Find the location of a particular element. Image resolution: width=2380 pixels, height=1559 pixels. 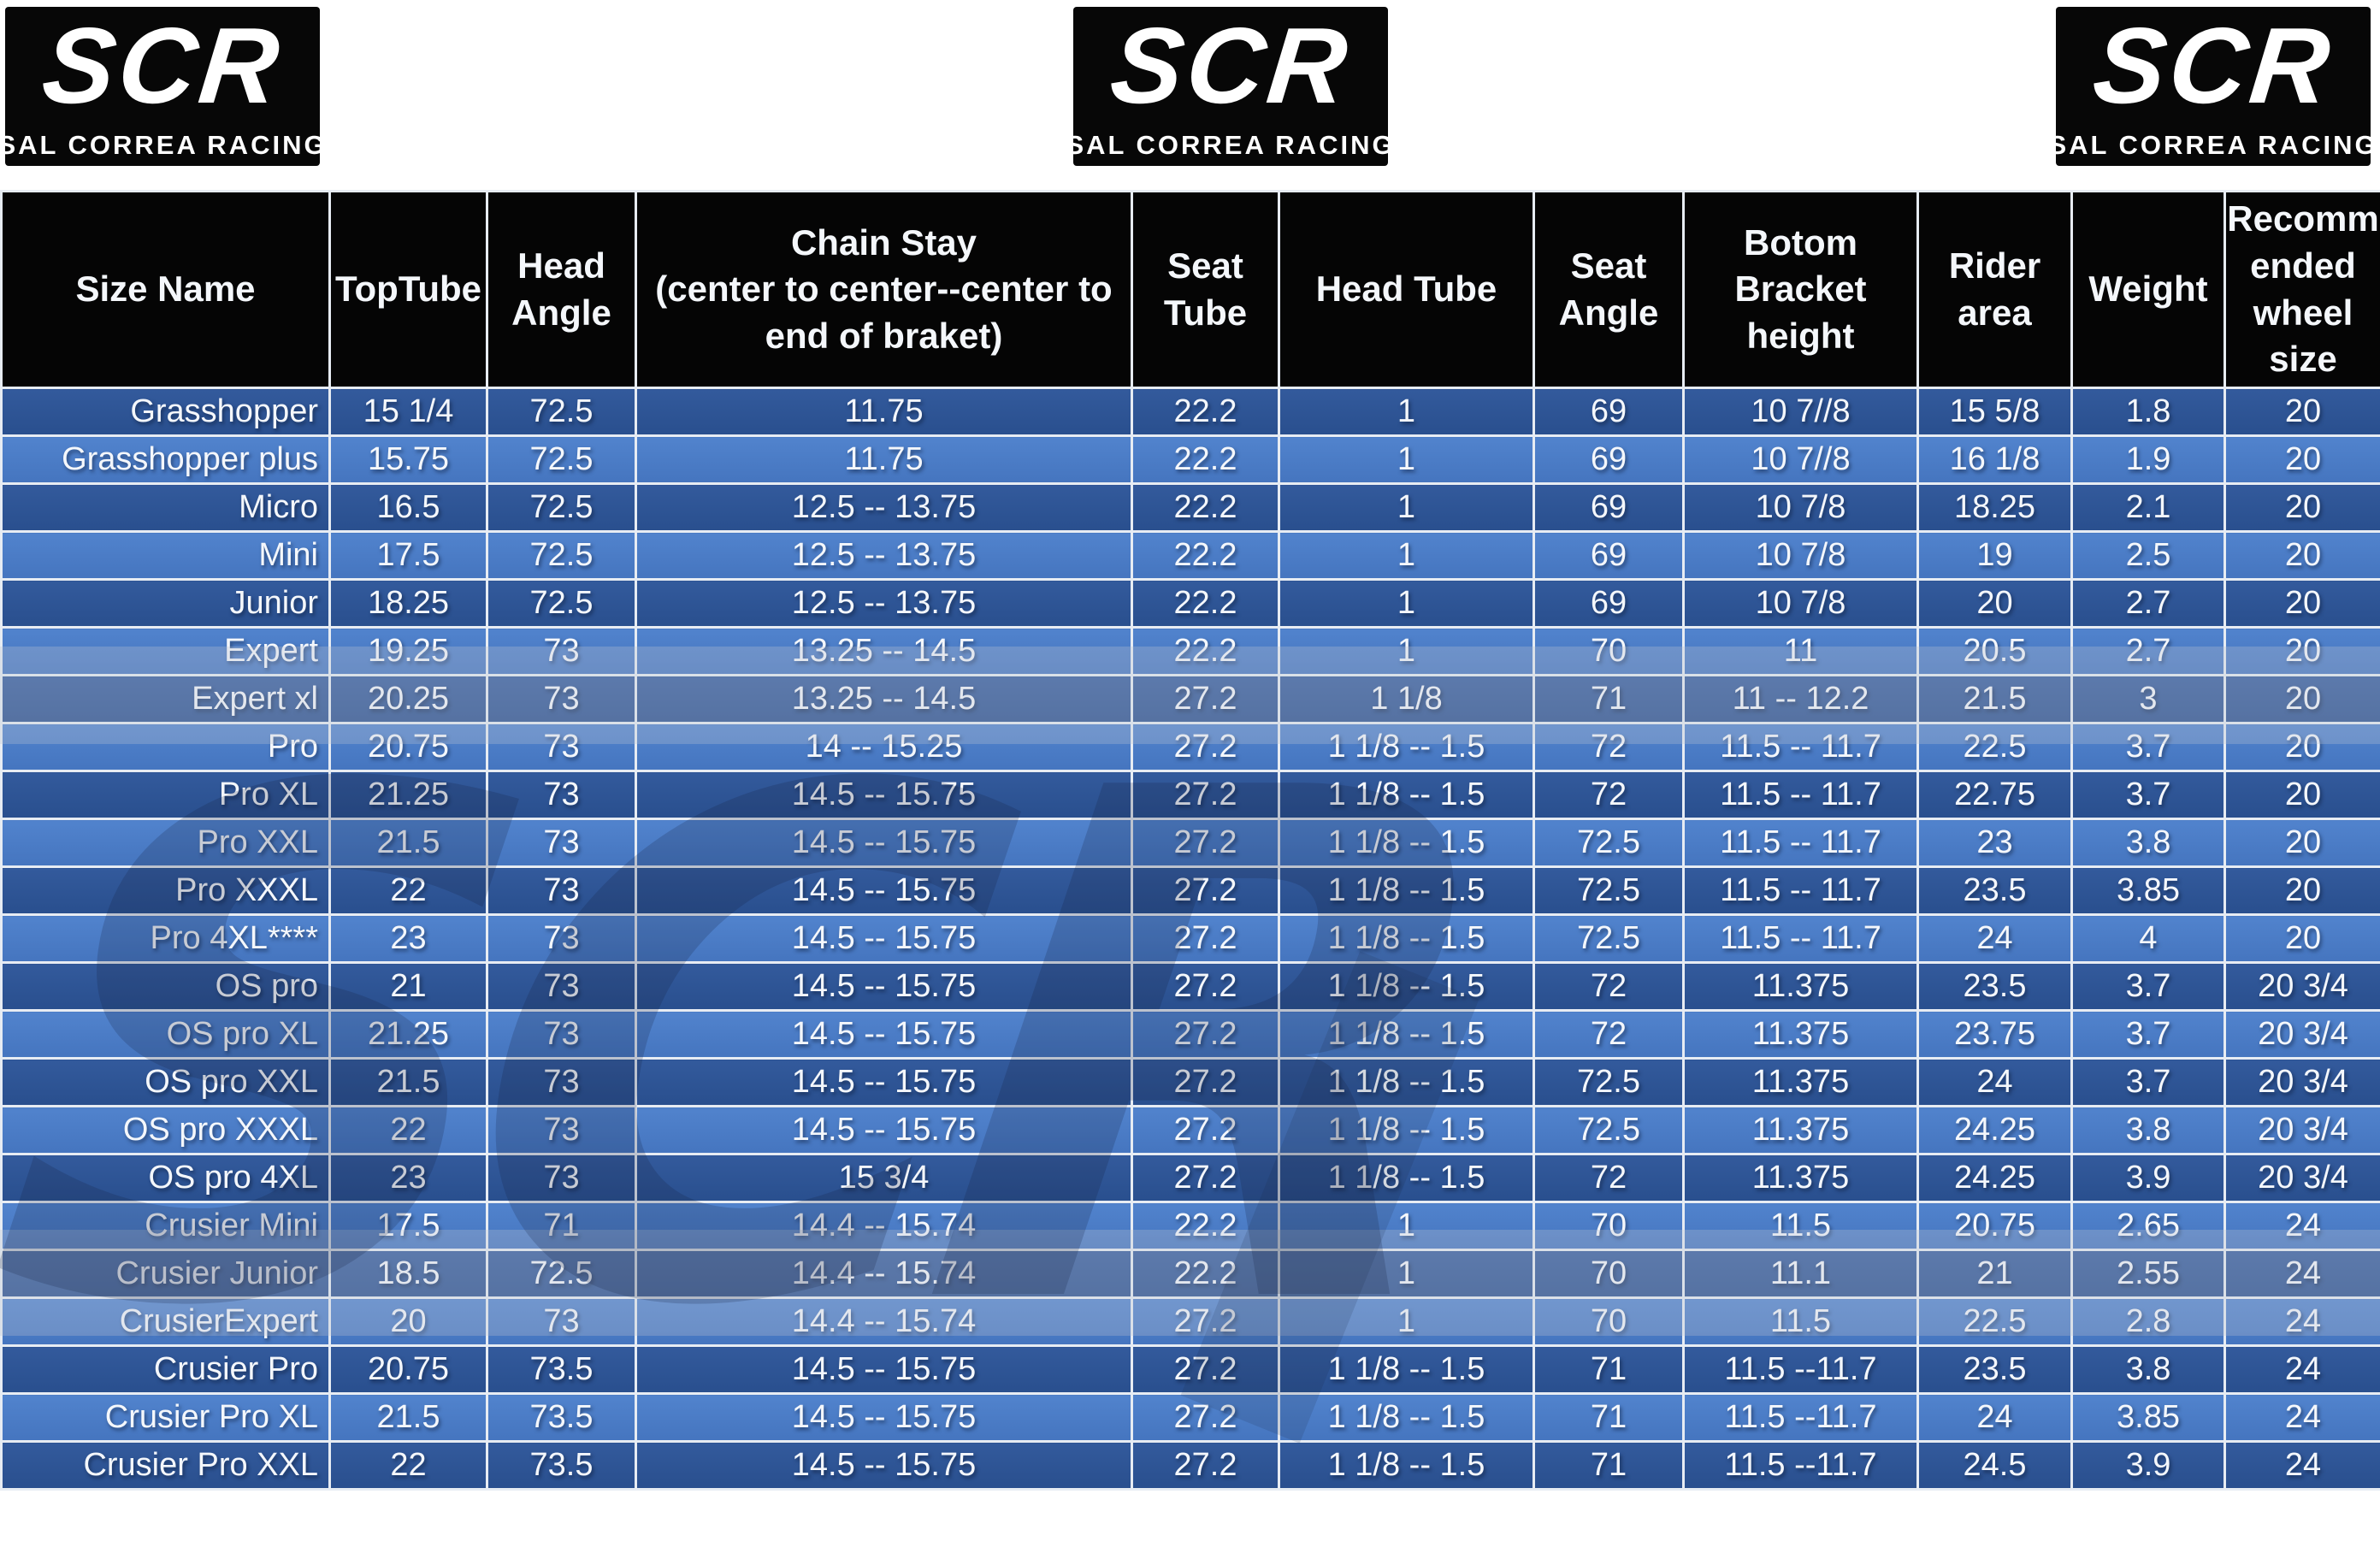

value-cell: 69 is located at coordinates (1609, 507).